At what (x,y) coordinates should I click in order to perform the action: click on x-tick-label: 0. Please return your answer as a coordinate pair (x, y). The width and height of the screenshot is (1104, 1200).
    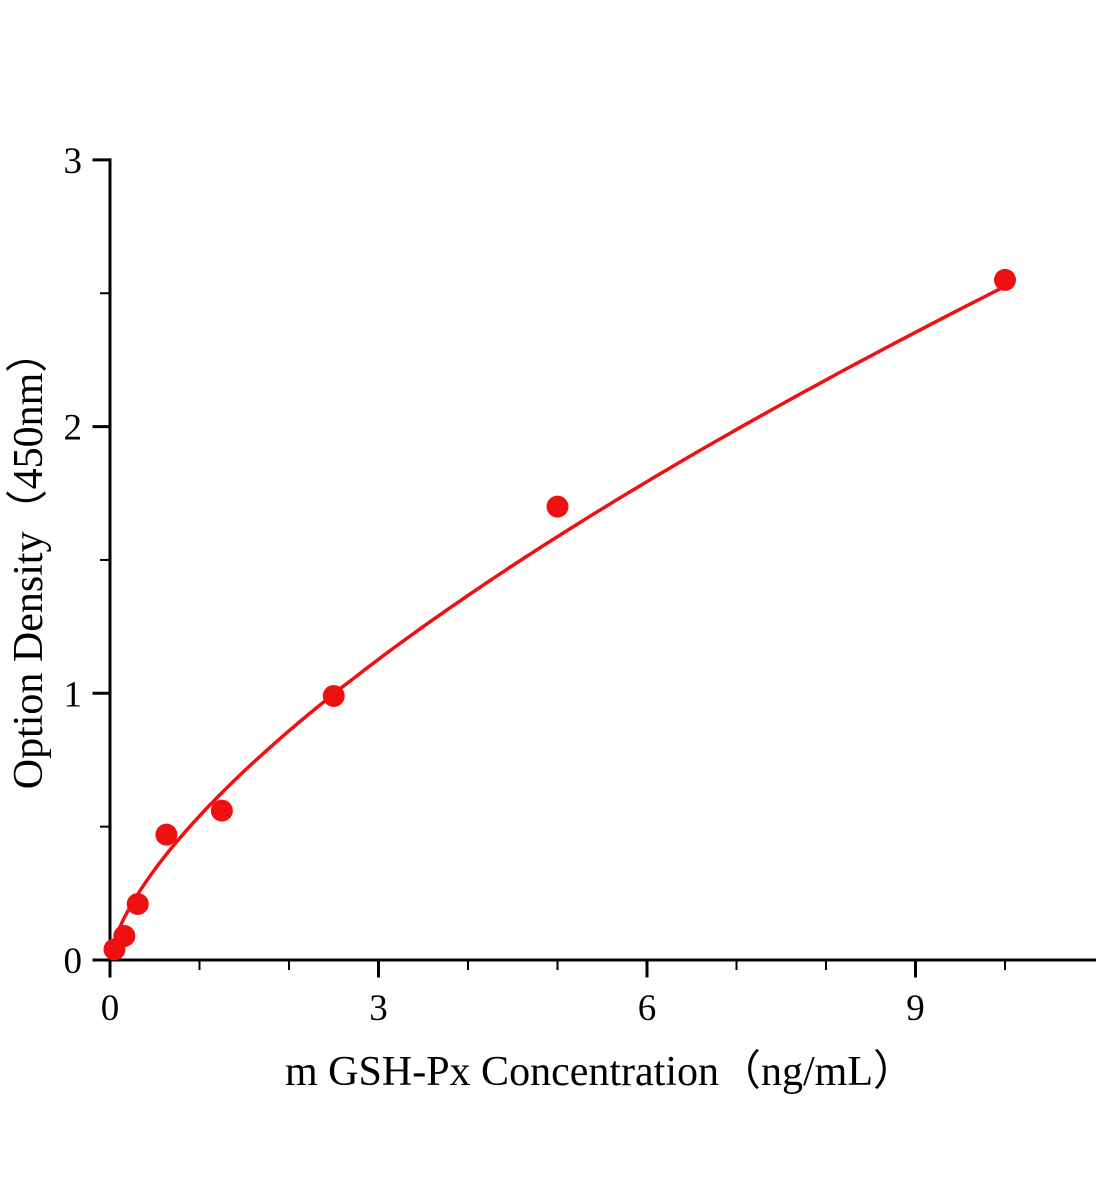
    Looking at the image, I should click on (110, 1008).